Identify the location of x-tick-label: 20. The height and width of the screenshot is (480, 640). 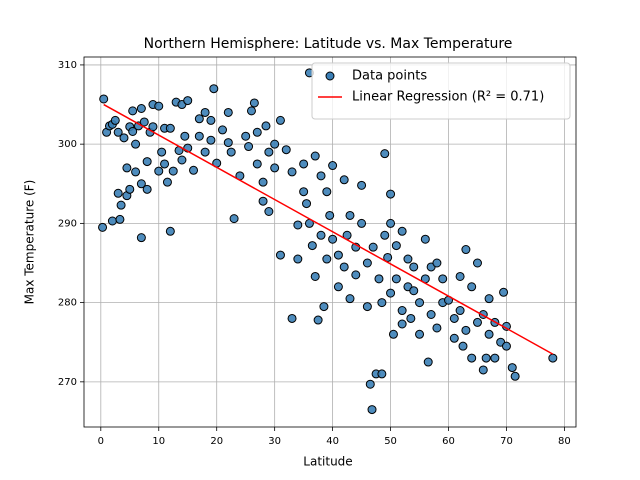
(216, 441).